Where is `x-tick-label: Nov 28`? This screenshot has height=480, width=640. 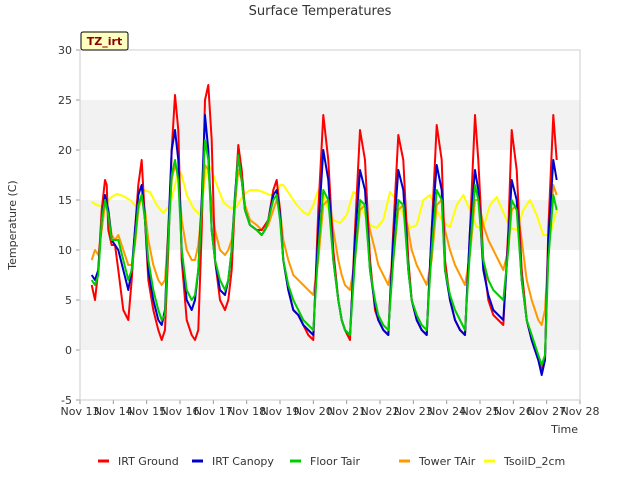
x-tick-label: Nov 28 is located at coordinates (580, 411).